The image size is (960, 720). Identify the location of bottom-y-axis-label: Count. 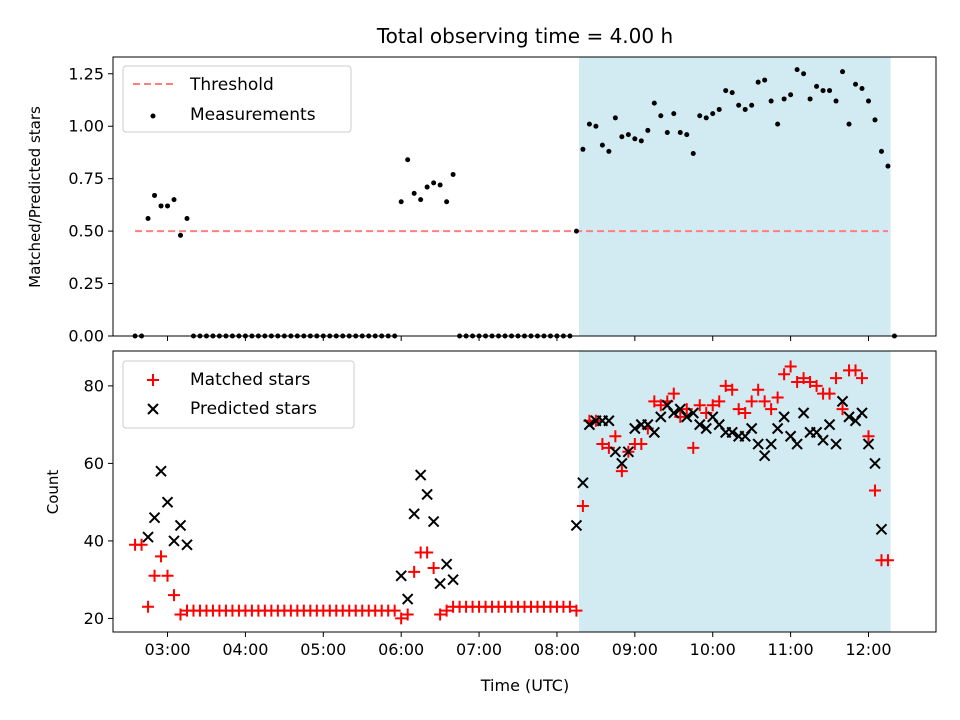
(53, 492).